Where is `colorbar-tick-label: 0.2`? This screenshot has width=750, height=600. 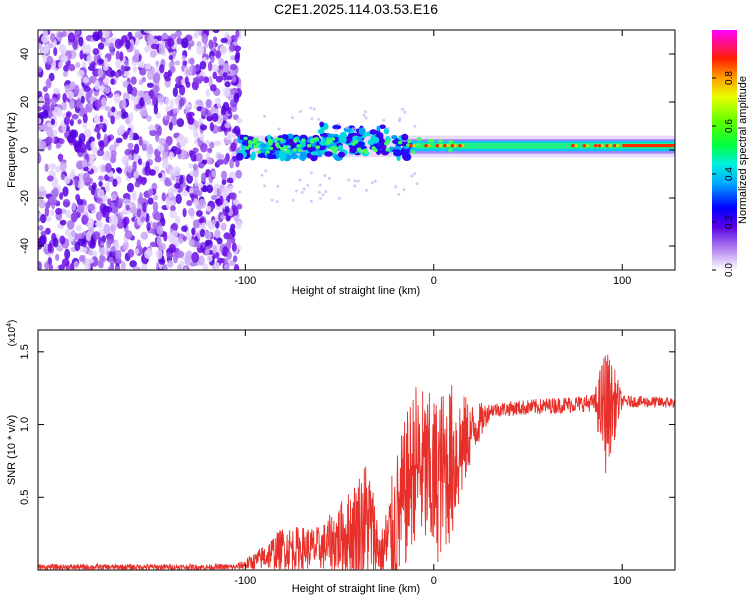 colorbar-tick-label: 0.2 is located at coordinates (729, 222).